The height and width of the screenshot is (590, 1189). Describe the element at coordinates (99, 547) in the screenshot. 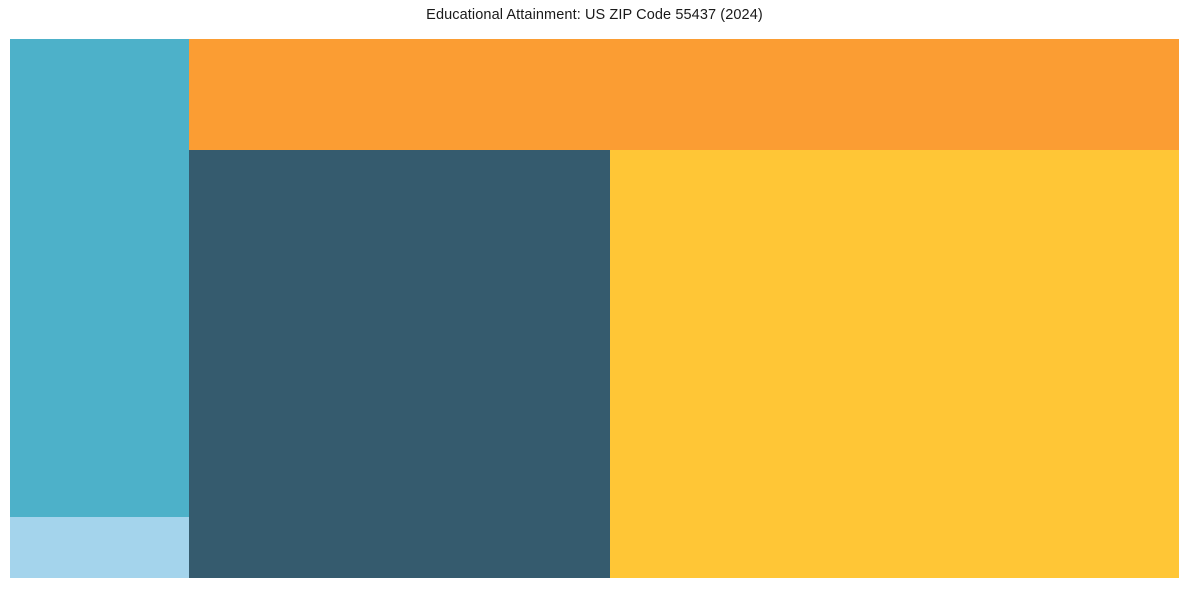

I see `treemap-tile: Less than high school diploma` at that location.